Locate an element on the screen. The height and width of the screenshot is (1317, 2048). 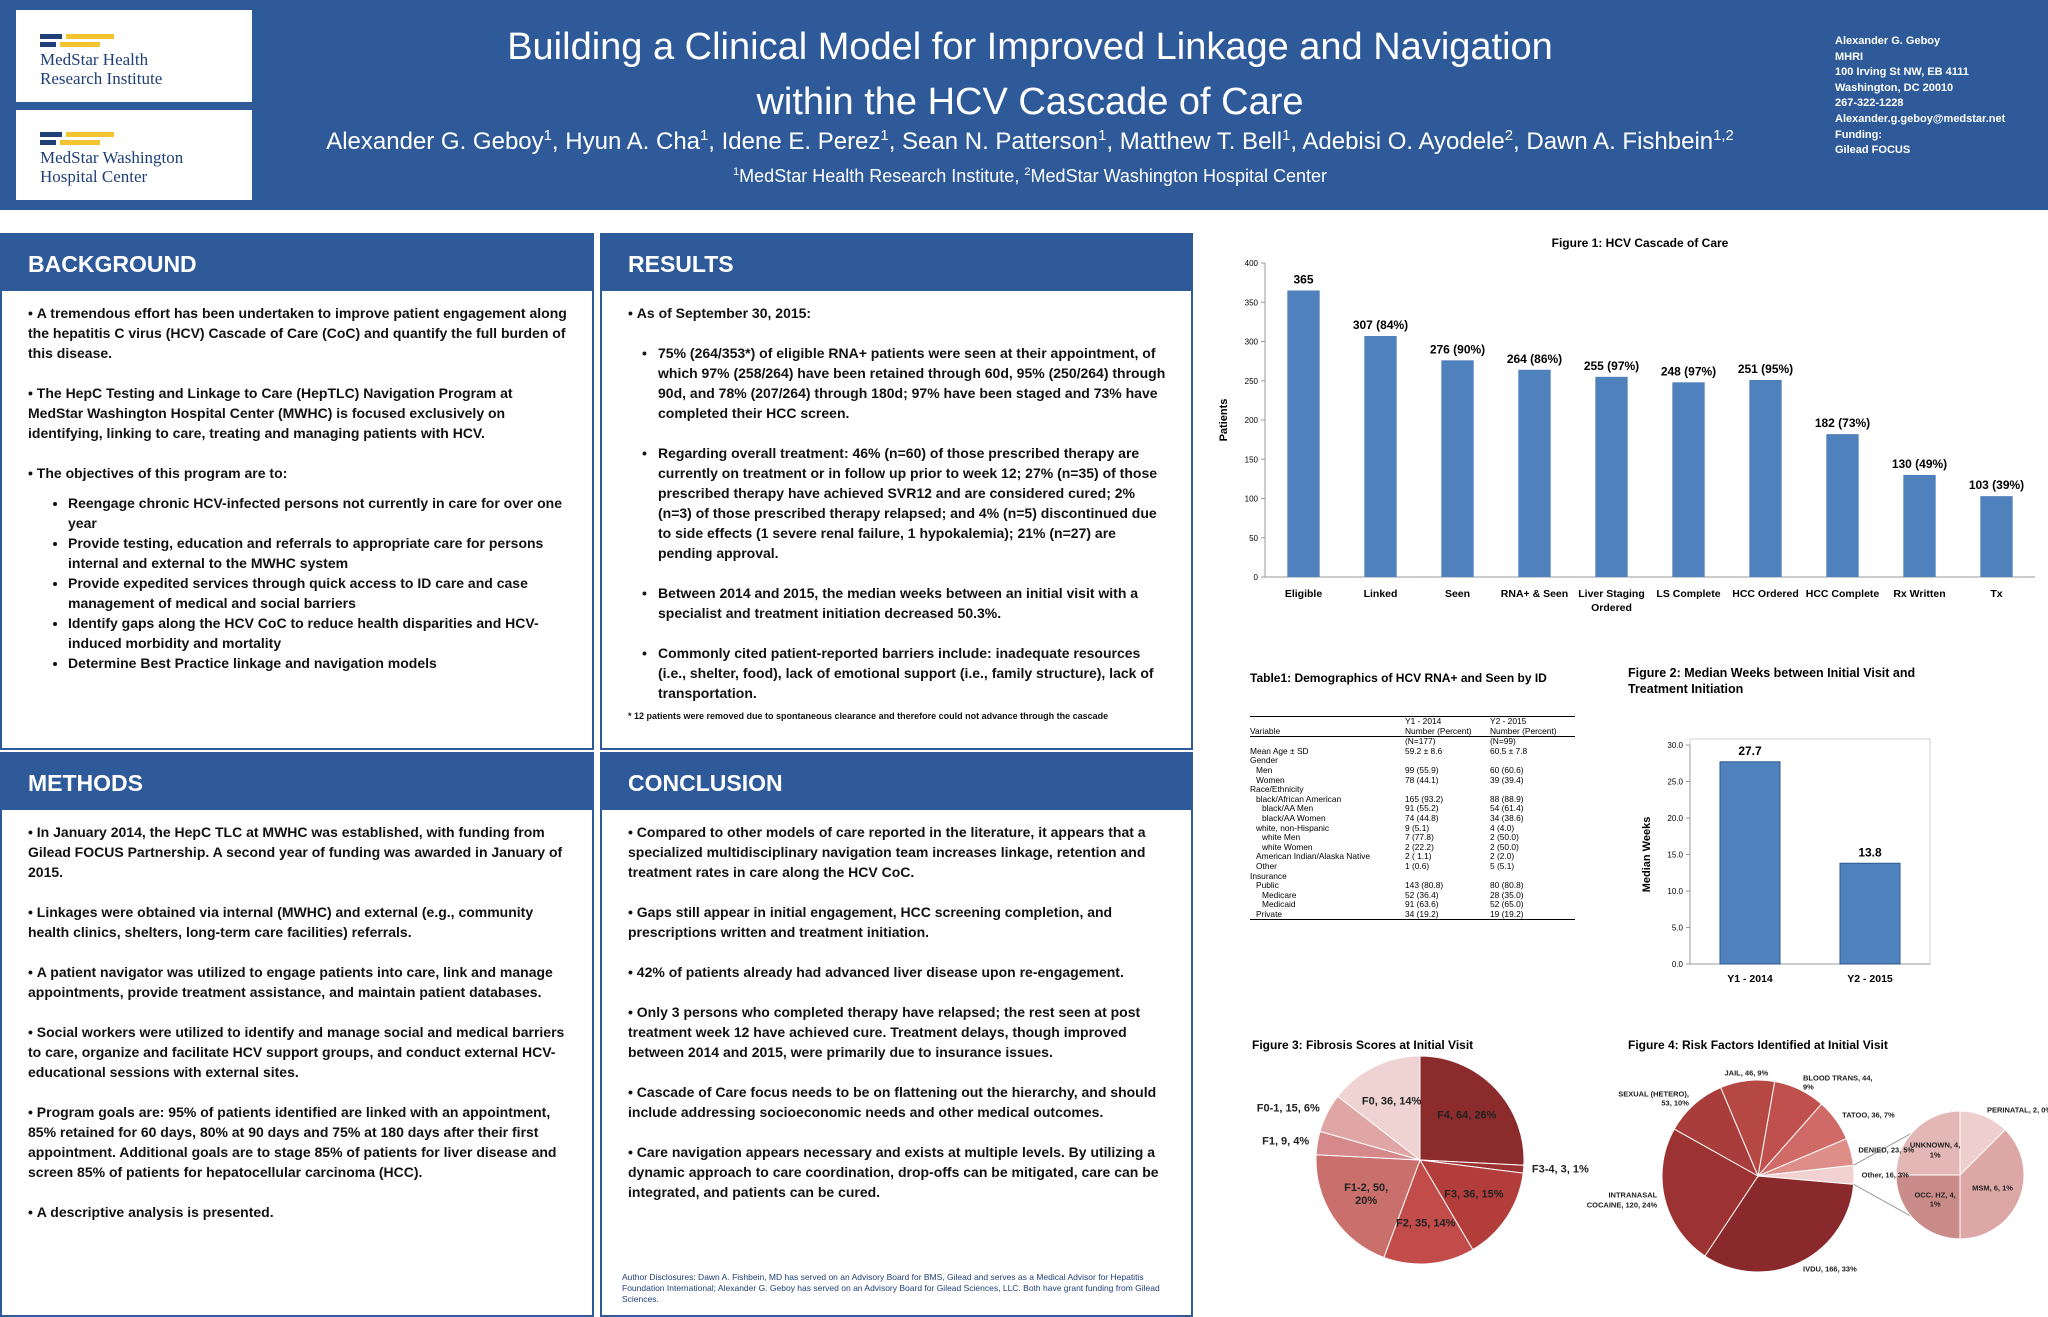
table-cell: 19 (19.2) is located at coordinates (1532, 915).